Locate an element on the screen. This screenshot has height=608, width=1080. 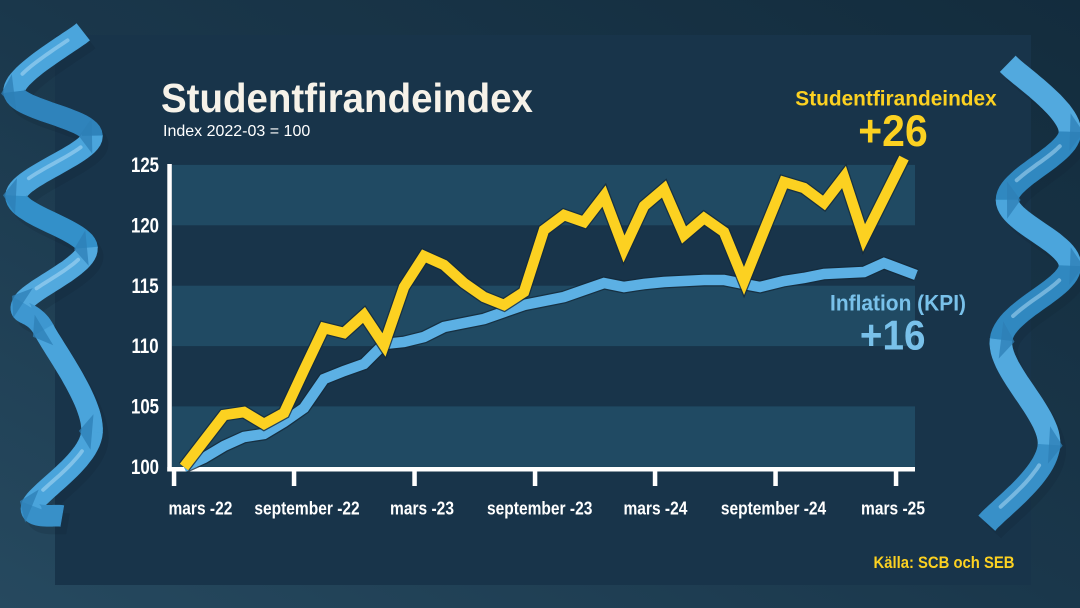
svg-text: mars -22 is located at coordinates (200, 508).